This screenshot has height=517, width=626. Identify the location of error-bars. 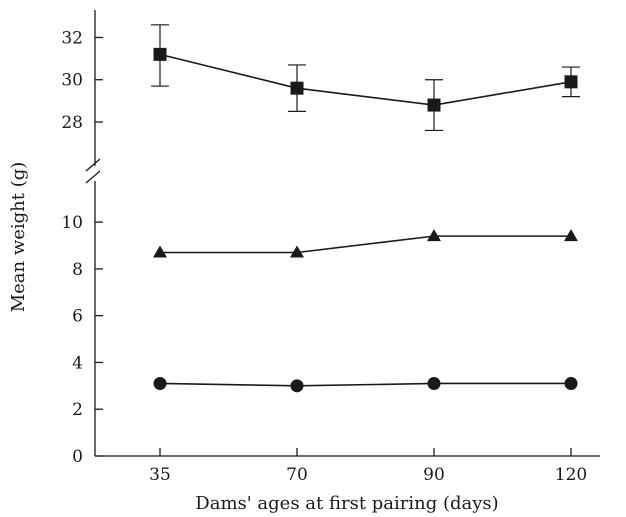
(365, 78).